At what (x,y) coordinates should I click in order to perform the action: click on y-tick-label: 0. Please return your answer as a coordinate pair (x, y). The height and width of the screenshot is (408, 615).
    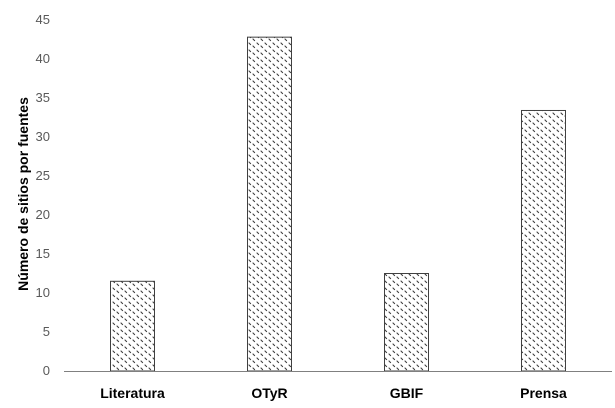
    Looking at the image, I should click on (46, 370).